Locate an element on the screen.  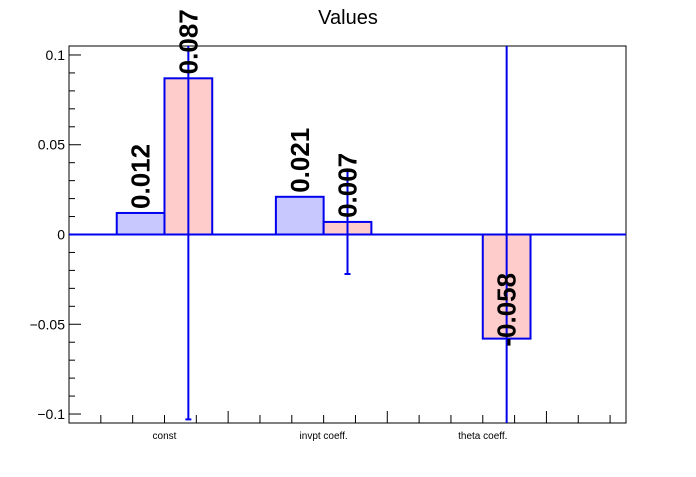
y-tick-label: −0.05 is located at coordinates (48, 324).